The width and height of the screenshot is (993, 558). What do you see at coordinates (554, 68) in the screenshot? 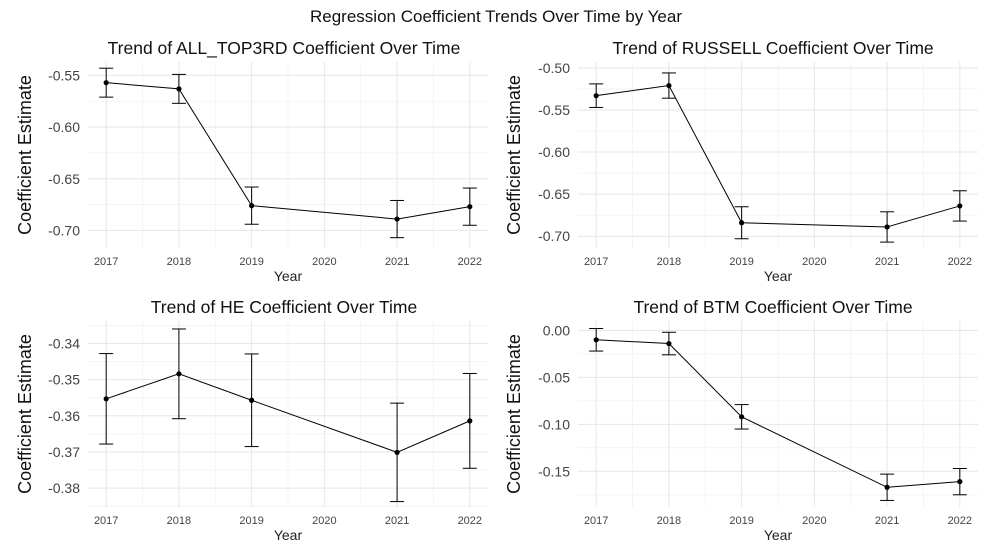
I see `y-tick-label: -0.50` at bounding box center [554, 68].